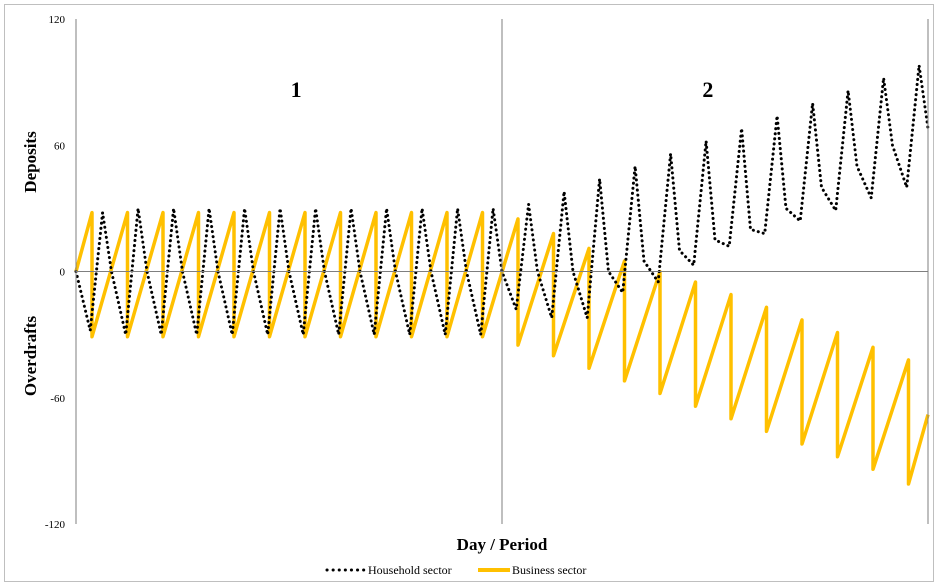 This screenshot has width=940, height=586. I want to click on y-tick-label: 0, so click(63, 273).